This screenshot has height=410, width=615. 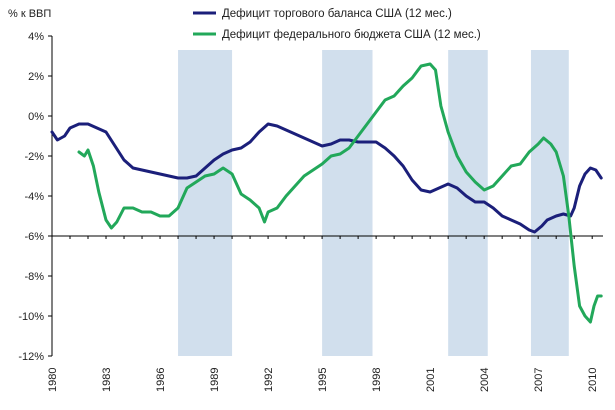 What do you see at coordinates (377, 380) in the screenshot?
I see `x-tick-label: 1998` at bounding box center [377, 380].